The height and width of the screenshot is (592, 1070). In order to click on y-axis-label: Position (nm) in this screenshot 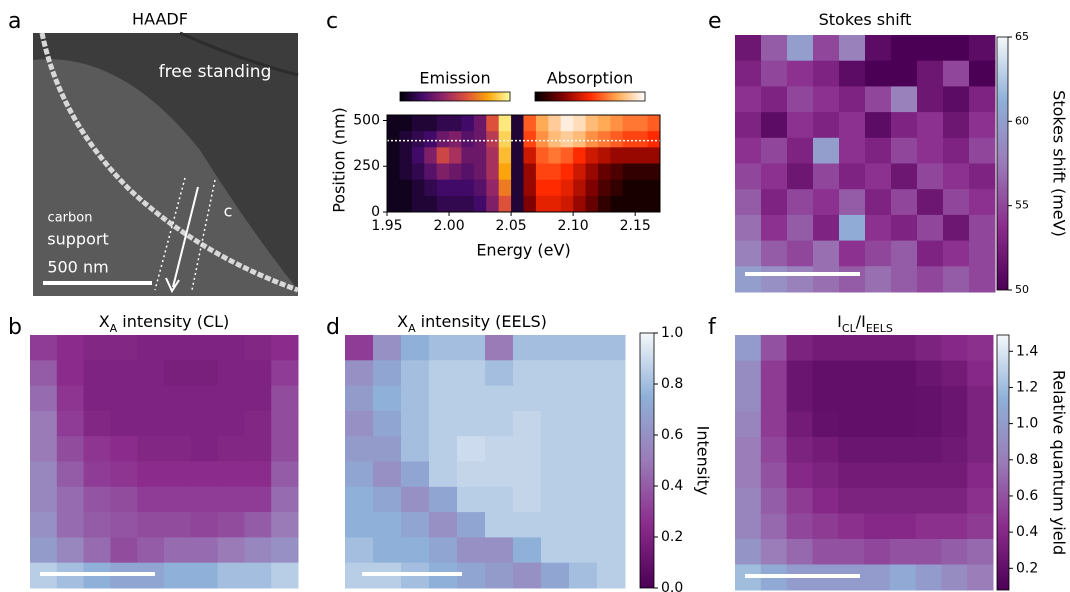, I will do `click(339, 160)`.